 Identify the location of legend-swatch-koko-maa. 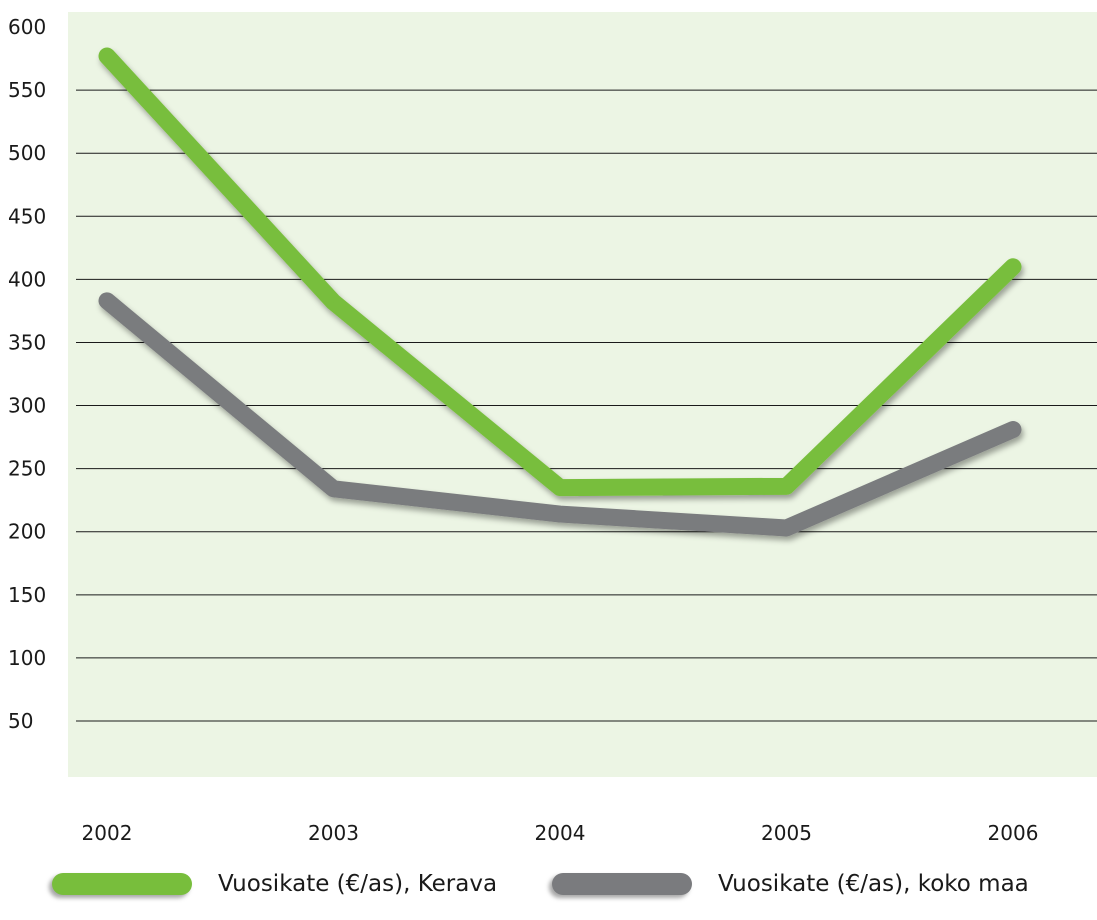
(622, 884).